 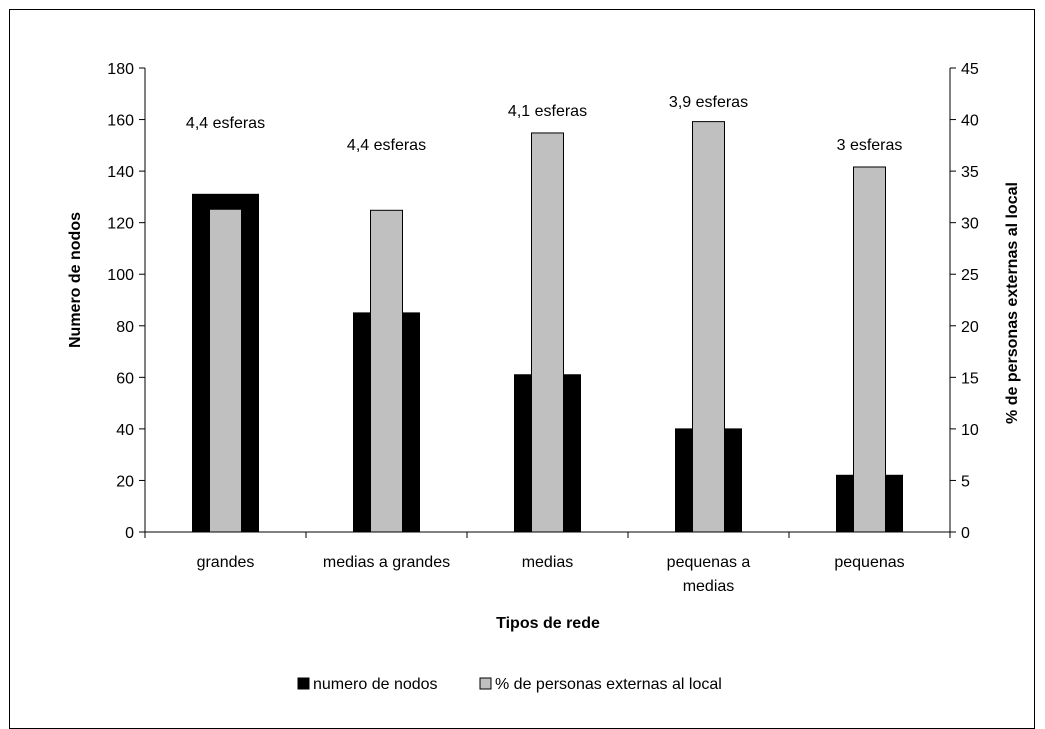 I want to click on y-tick-label: 0, so click(x=129, y=533).